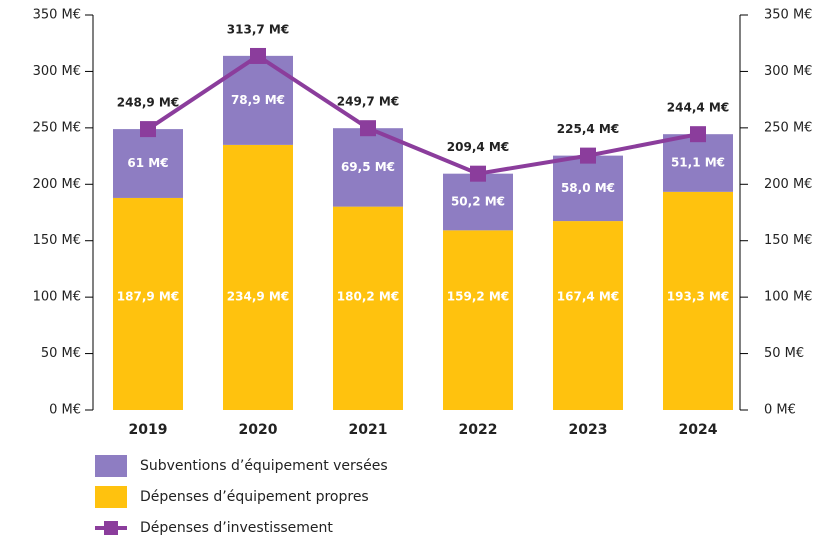 The height and width of the screenshot is (538, 836). Describe the element at coordinates (698, 108) in the screenshot. I see `line-value-label: 244,4 M€` at that location.